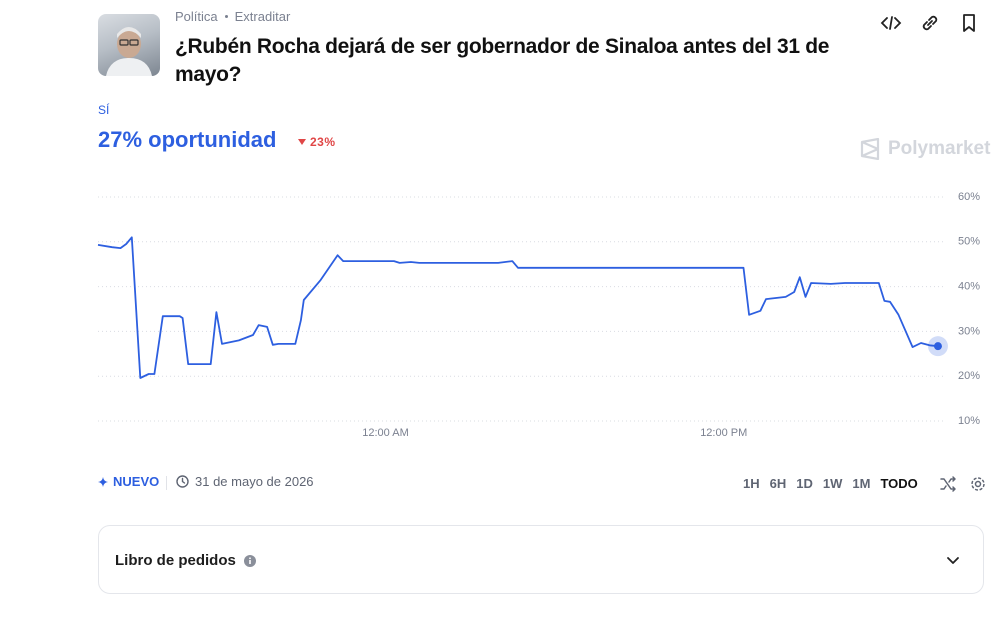  What do you see at coordinates (948, 484) in the screenshot?
I see `swap-icon` at bounding box center [948, 484].